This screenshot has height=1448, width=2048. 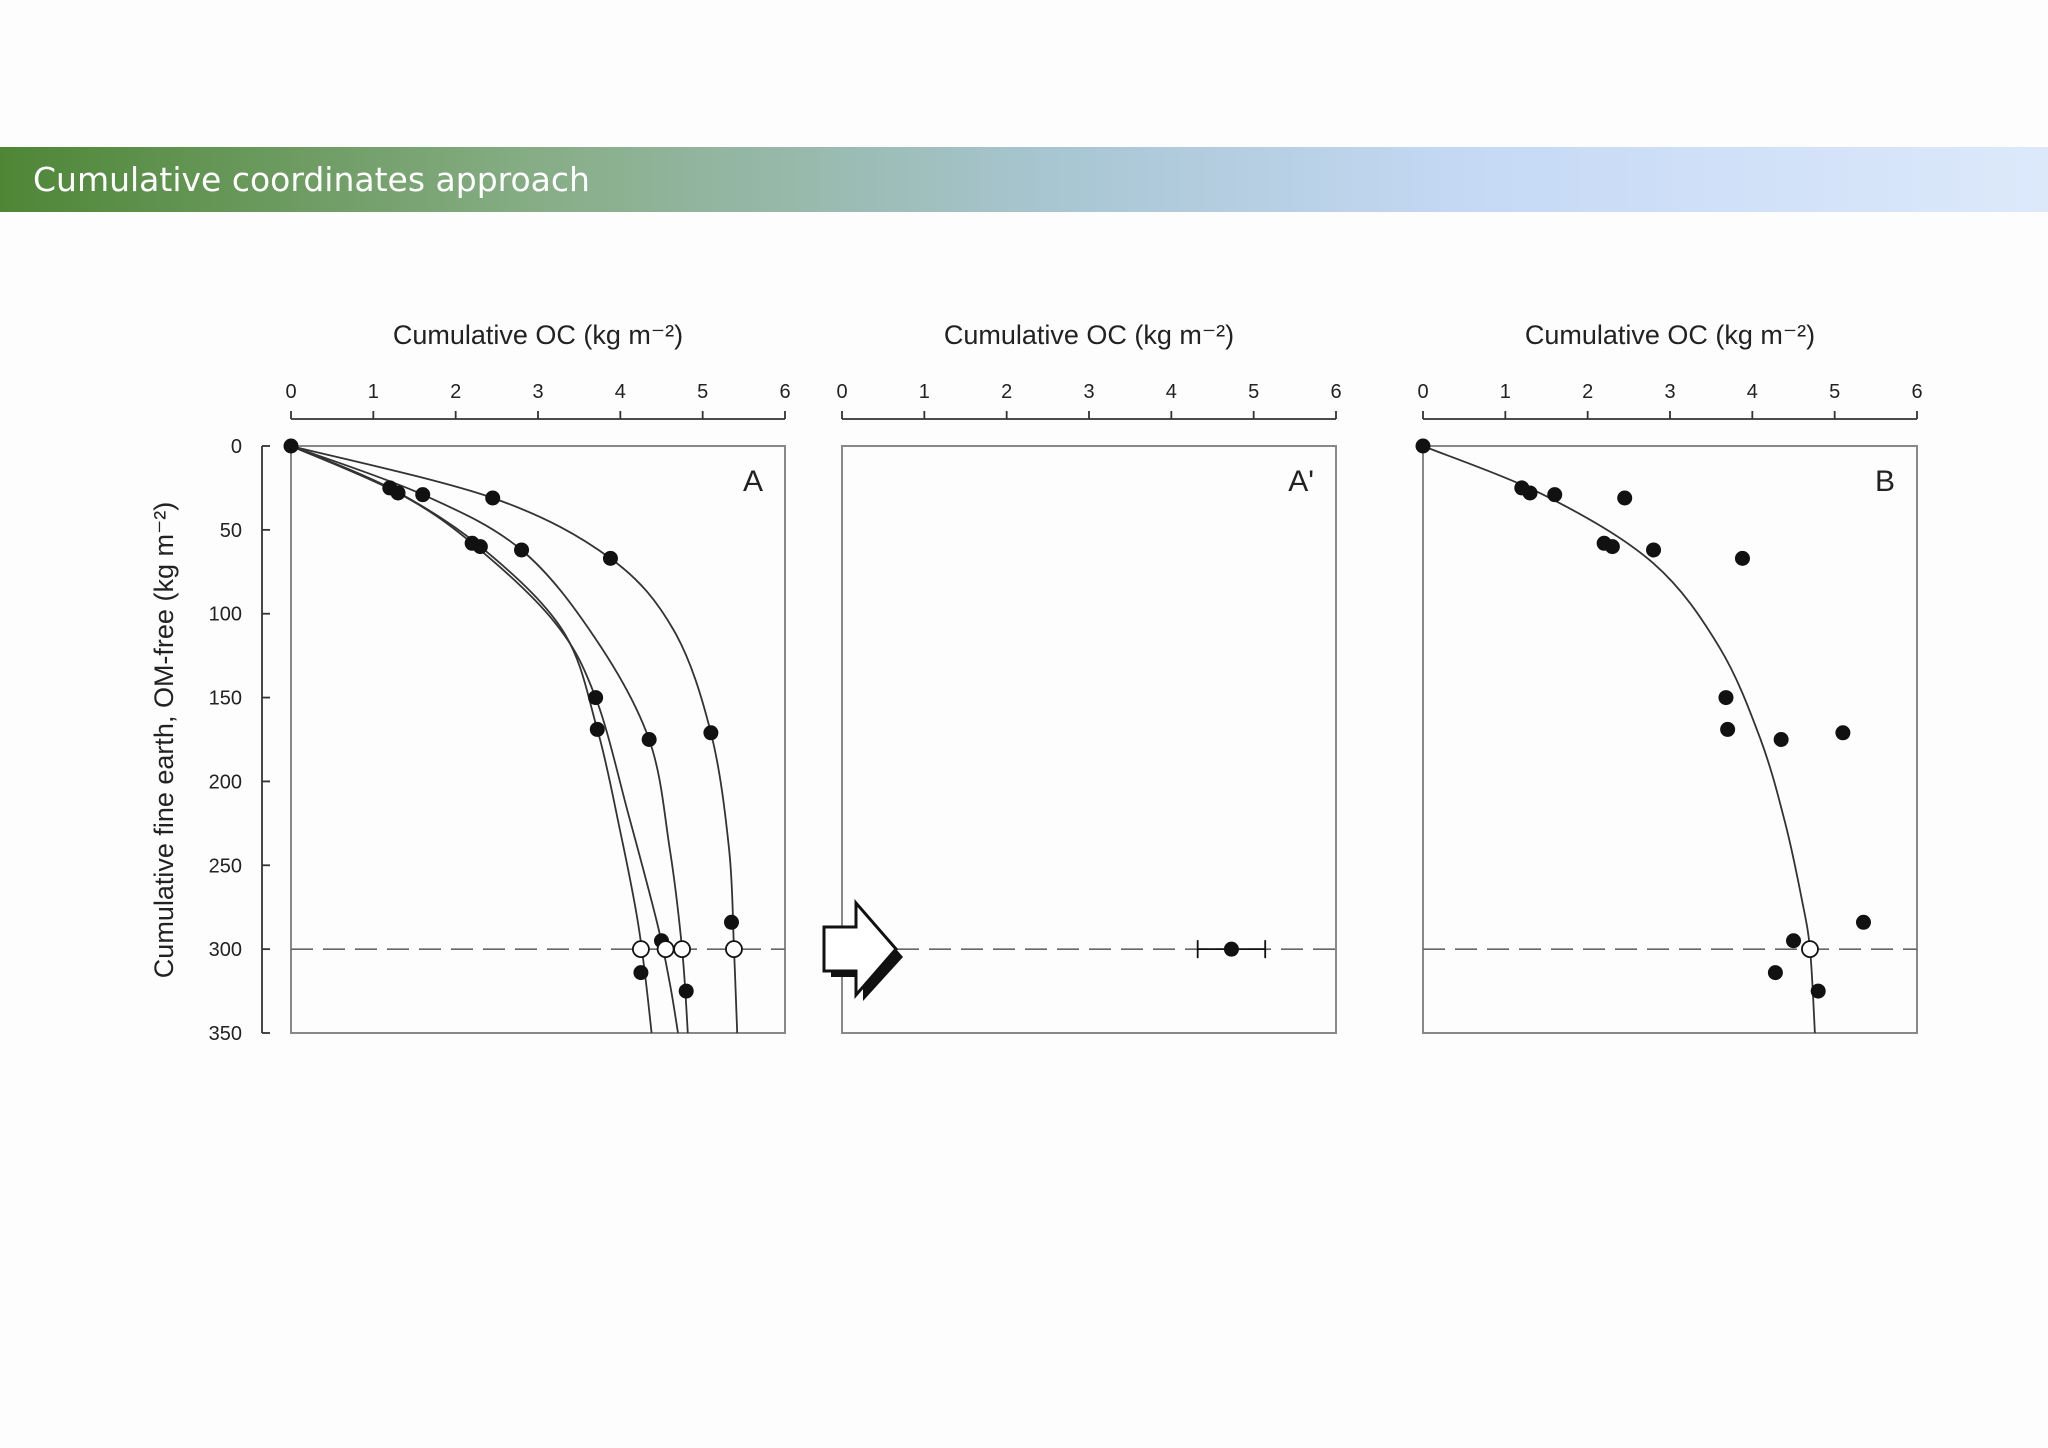 I want to click on panel-label: A, so click(x=753, y=481).